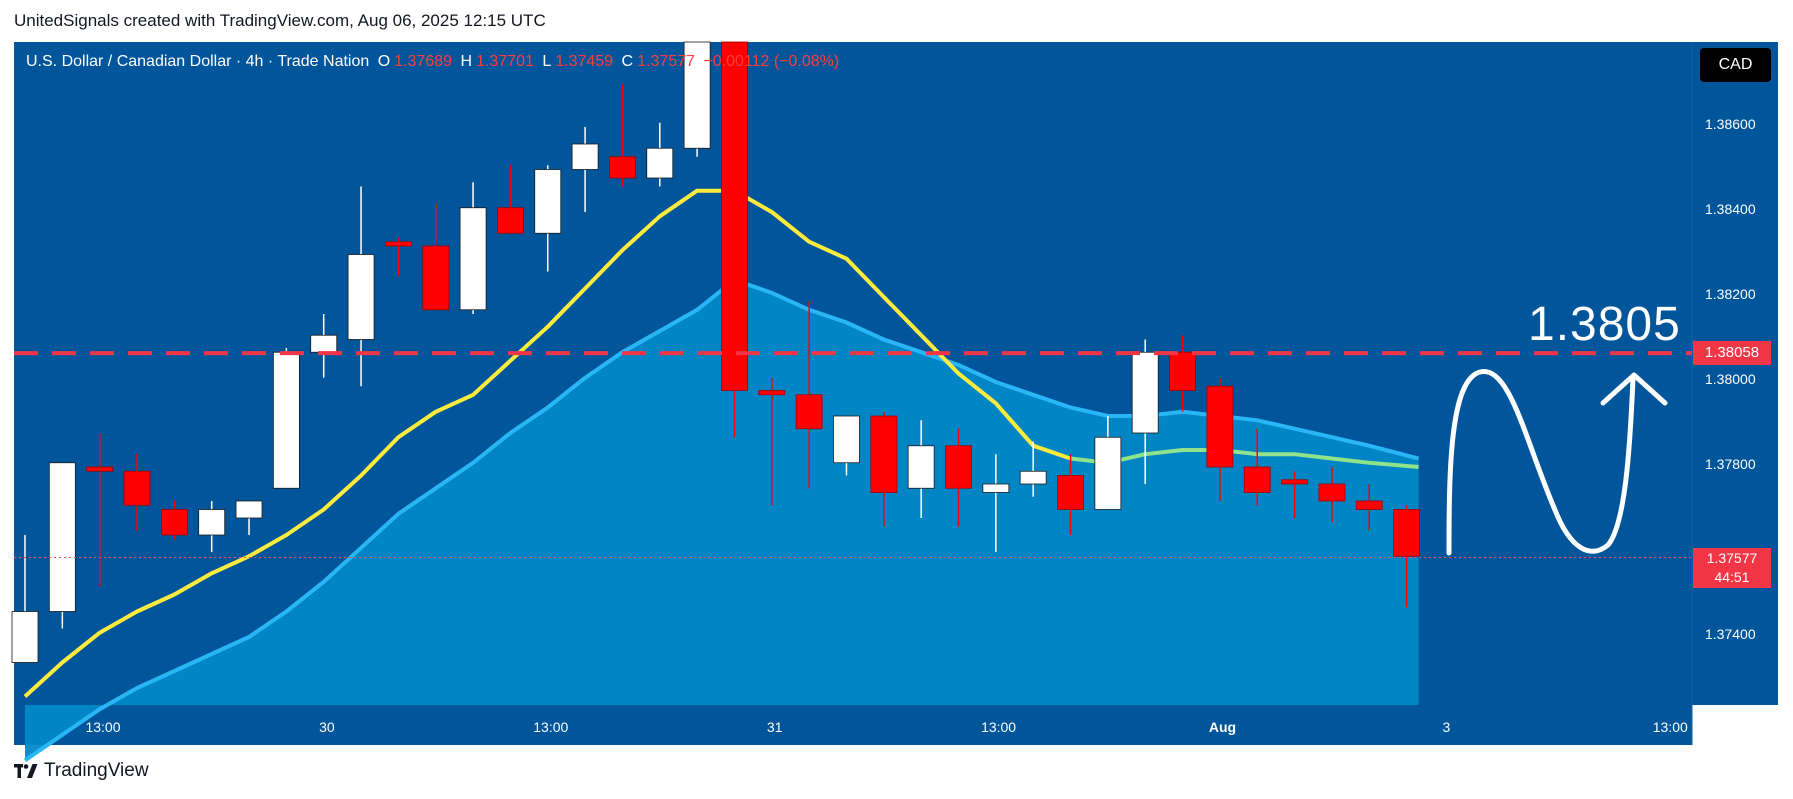 This screenshot has height=799, width=1793. What do you see at coordinates (384, 61) in the screenshot?
I see `open-label: O` at bounding box center [384, 61].